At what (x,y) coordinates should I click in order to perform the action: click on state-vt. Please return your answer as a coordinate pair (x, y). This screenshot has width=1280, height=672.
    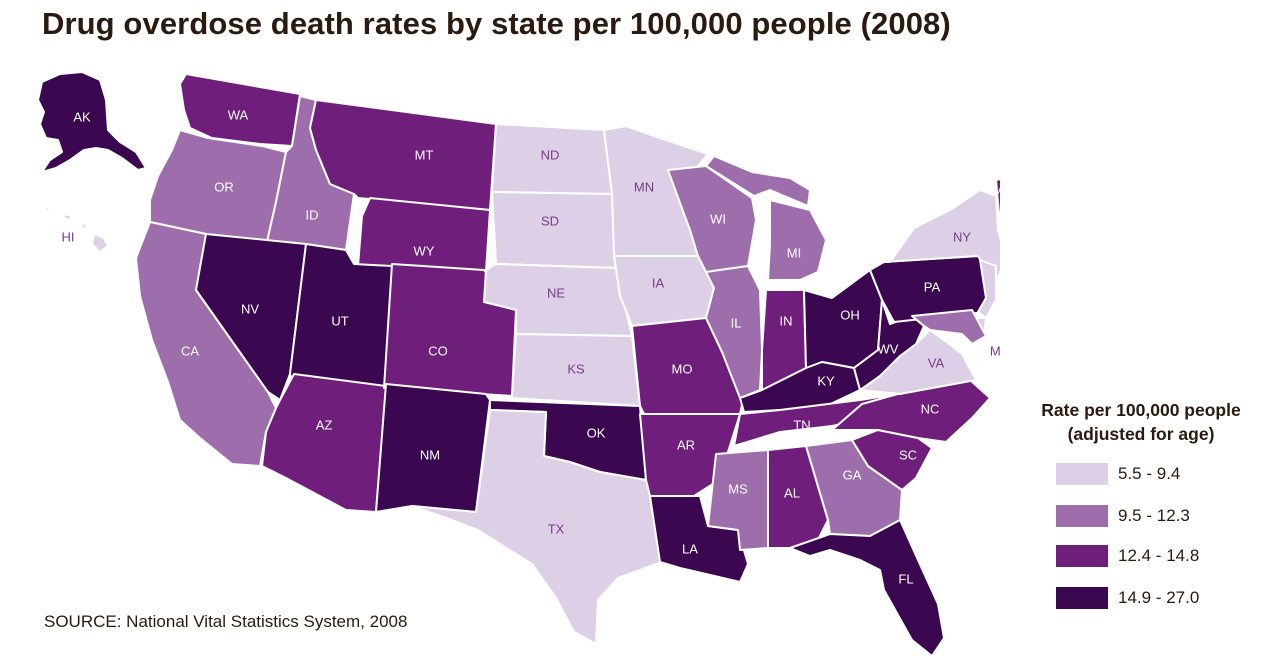
    Looking at the image, I should click on (997, 201).